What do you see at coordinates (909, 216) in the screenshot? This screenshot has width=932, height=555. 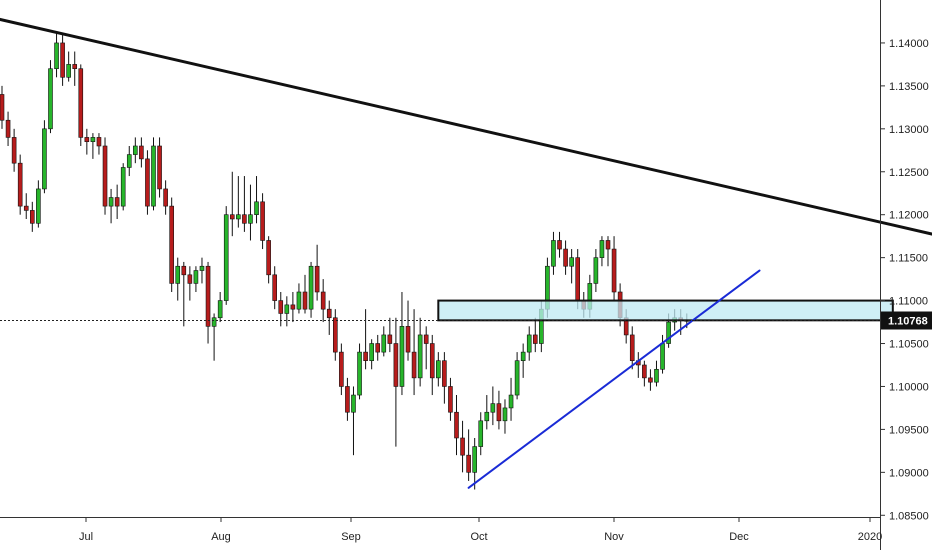 I see `y-tick-label: 1.12000` at bounding box center [909, 216].